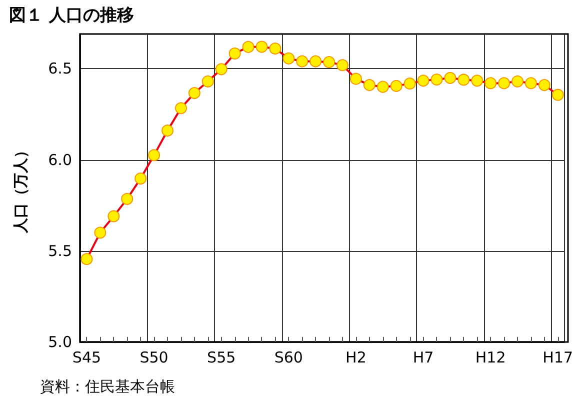 The height and width of the screenshot is (400, 576). I want to click on text: 資料：住民基本台帳, so click(107, 387).